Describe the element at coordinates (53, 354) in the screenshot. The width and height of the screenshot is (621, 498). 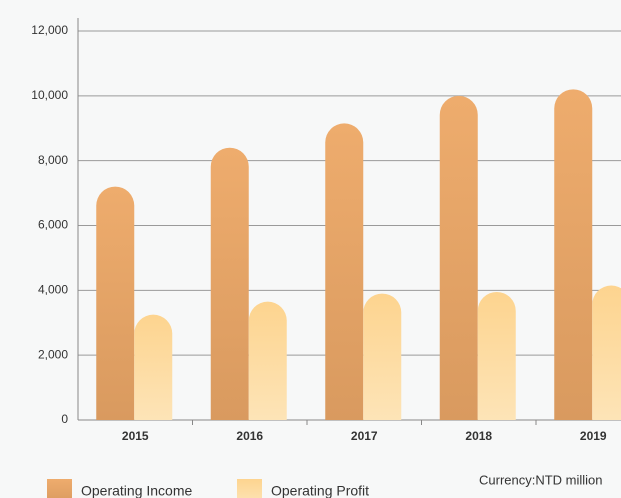
I see `y-tick-label: 2,000` at that location.